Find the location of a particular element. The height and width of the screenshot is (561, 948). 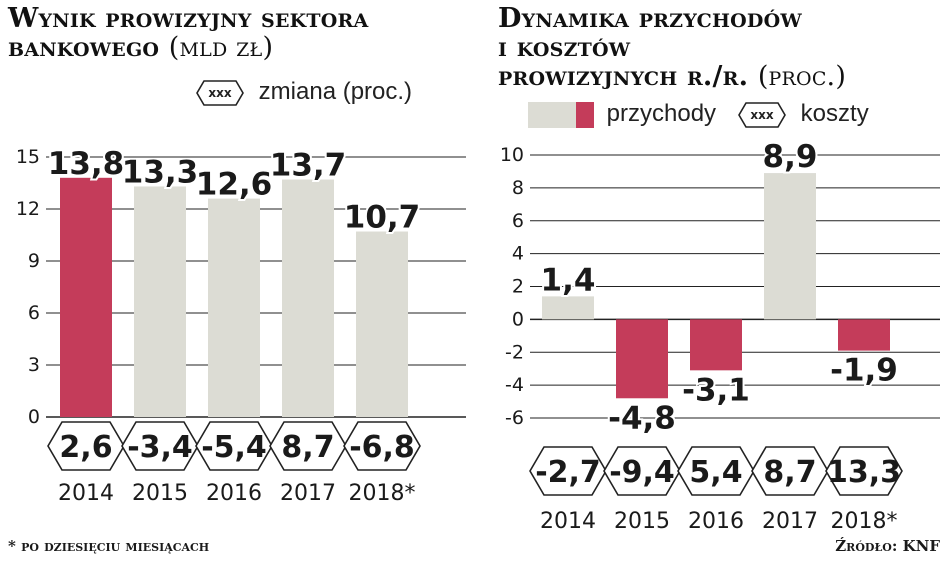

change-value-label: 8,7 is located at coordinates (307, 447).